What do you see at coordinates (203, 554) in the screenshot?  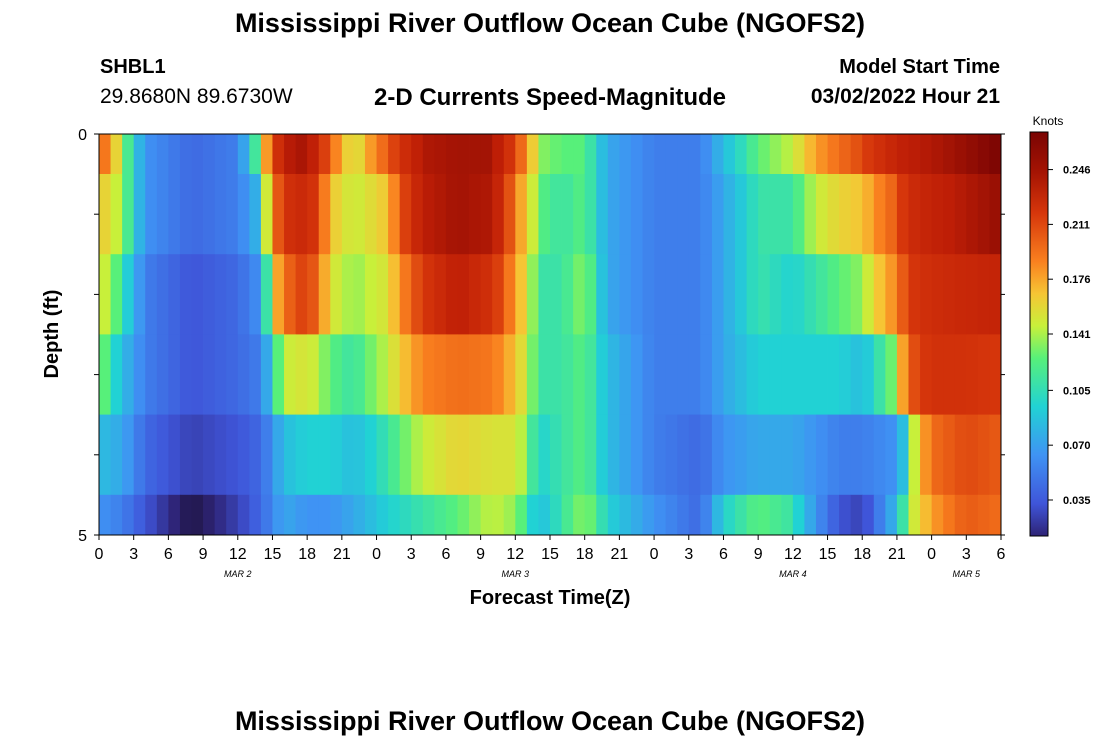 I see `x-tick-label: 9` at bounding box center [203, 554].